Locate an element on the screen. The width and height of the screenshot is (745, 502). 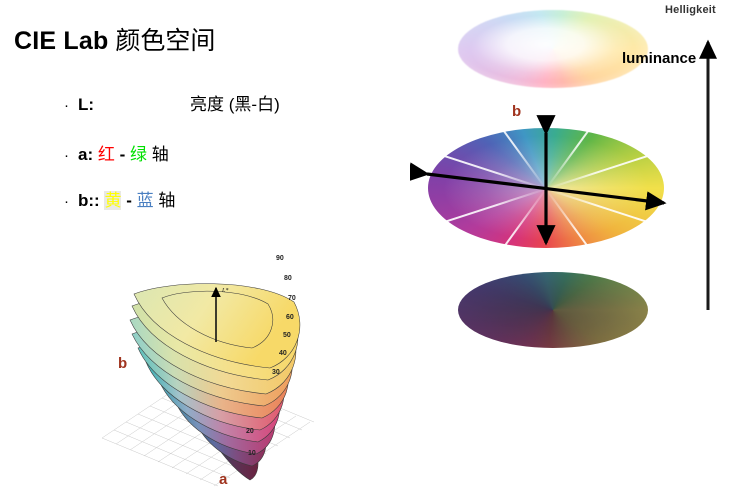
layer-tick-20: 20 is located at coordinates (250, 431).